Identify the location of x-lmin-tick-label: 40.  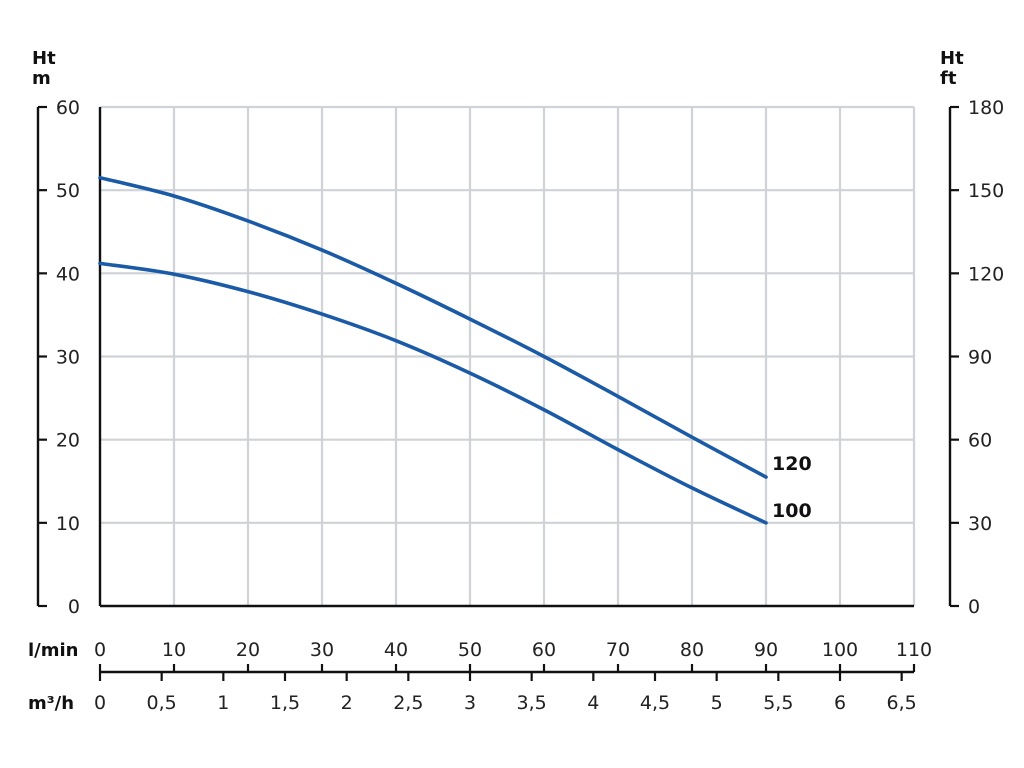
(396, 650).